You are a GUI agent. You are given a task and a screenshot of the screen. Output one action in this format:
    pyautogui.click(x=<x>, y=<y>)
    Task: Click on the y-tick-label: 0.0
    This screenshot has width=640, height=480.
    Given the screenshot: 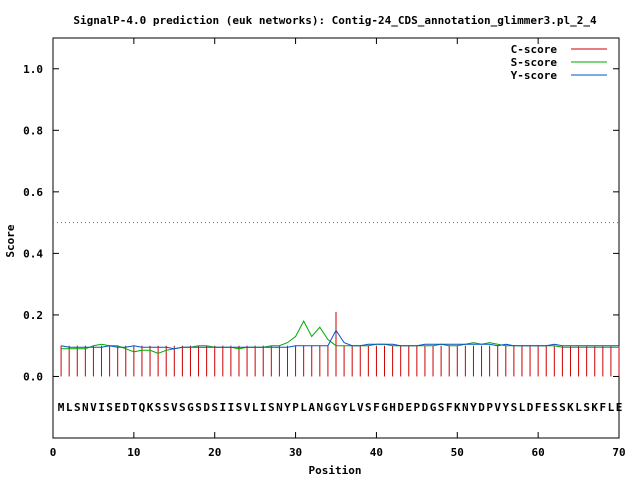 What is the action you would take?
    pyautogui.click(x=33, y=376)
    